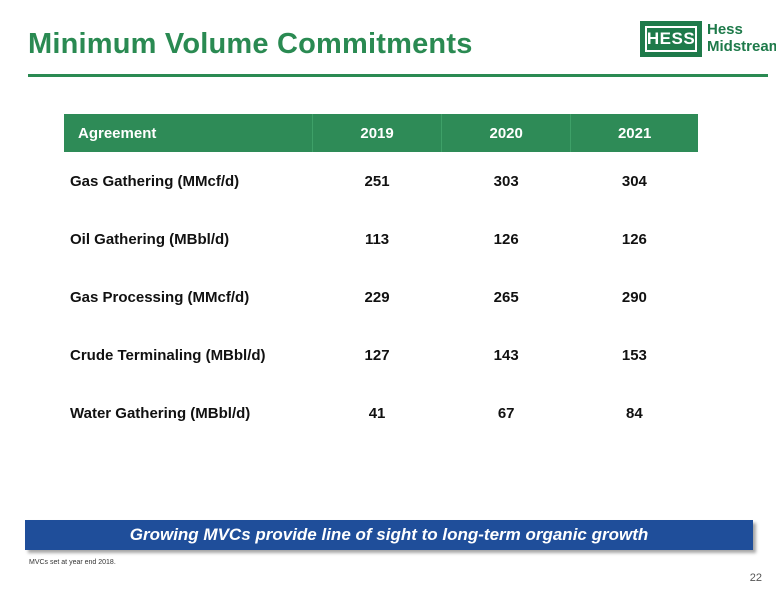 This screenshot has width=776, height=600. What do you see at coordinates (377, 239) in the screenshot?
I see `row-value-2019: 113` at bounding box center [377, 239].